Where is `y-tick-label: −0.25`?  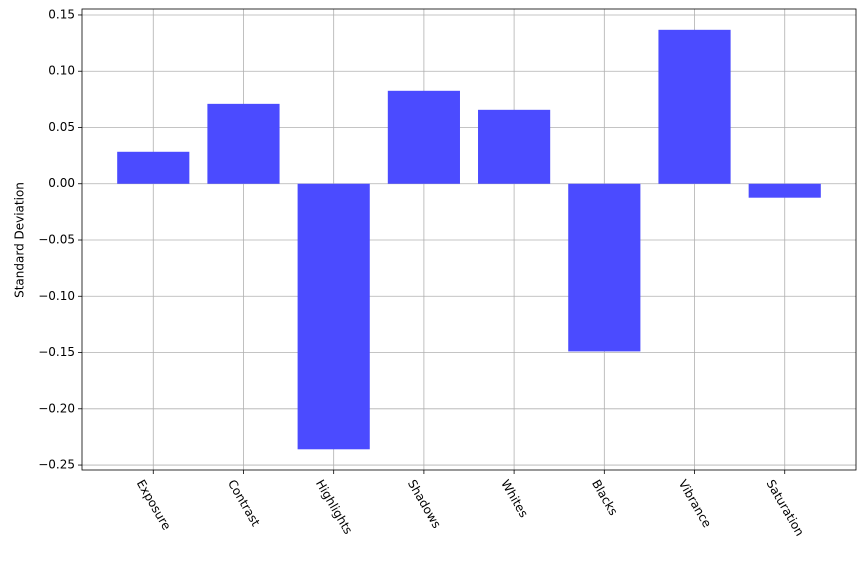
y-tick-label: −0.25 is located at coordinates (56, 465).